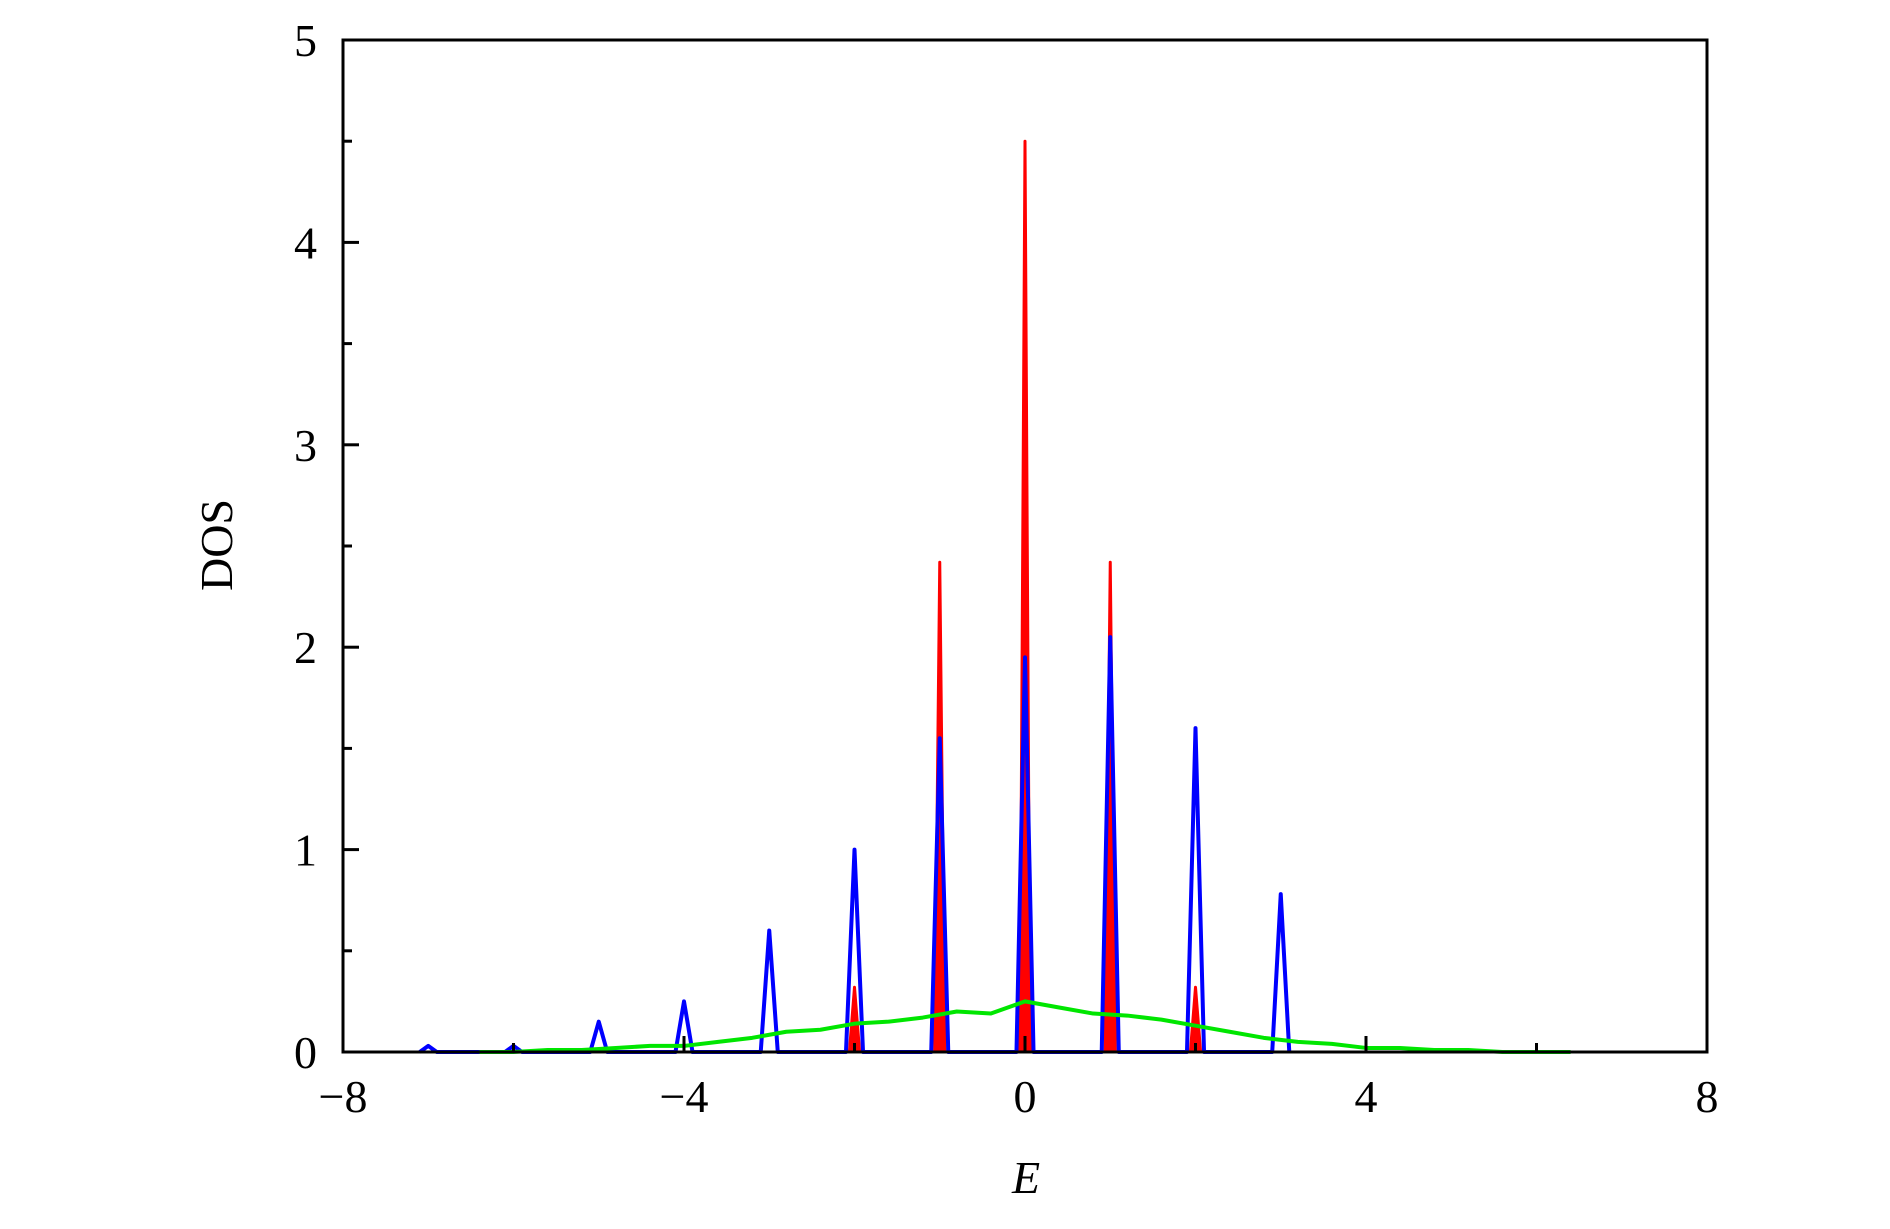 This screenshot has height=1229, width=1890. I want to click on y-tick-label: 0, so click(305, 1052).